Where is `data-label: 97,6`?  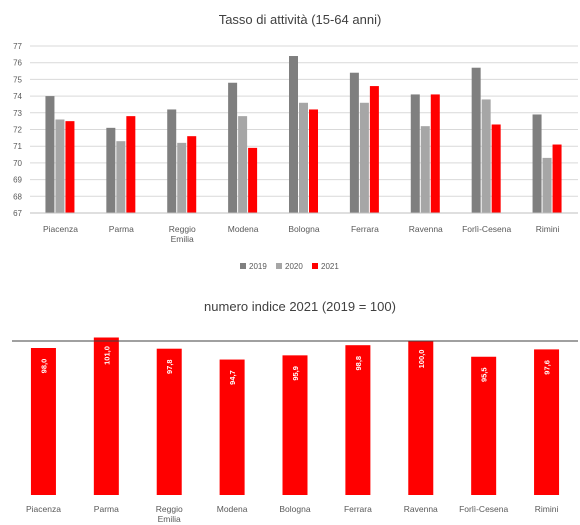
data-label: 97,6 is located at coordinates (547, 367).